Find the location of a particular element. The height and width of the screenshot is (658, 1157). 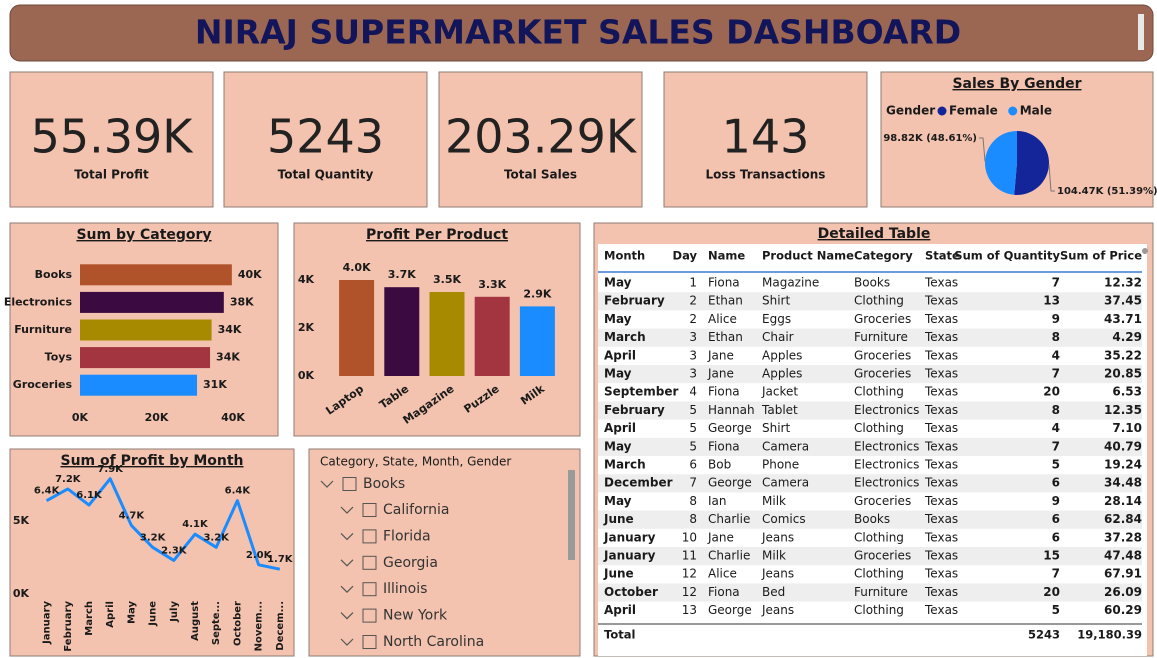

table-cell: Furniture is located at coordinates (881, 592).